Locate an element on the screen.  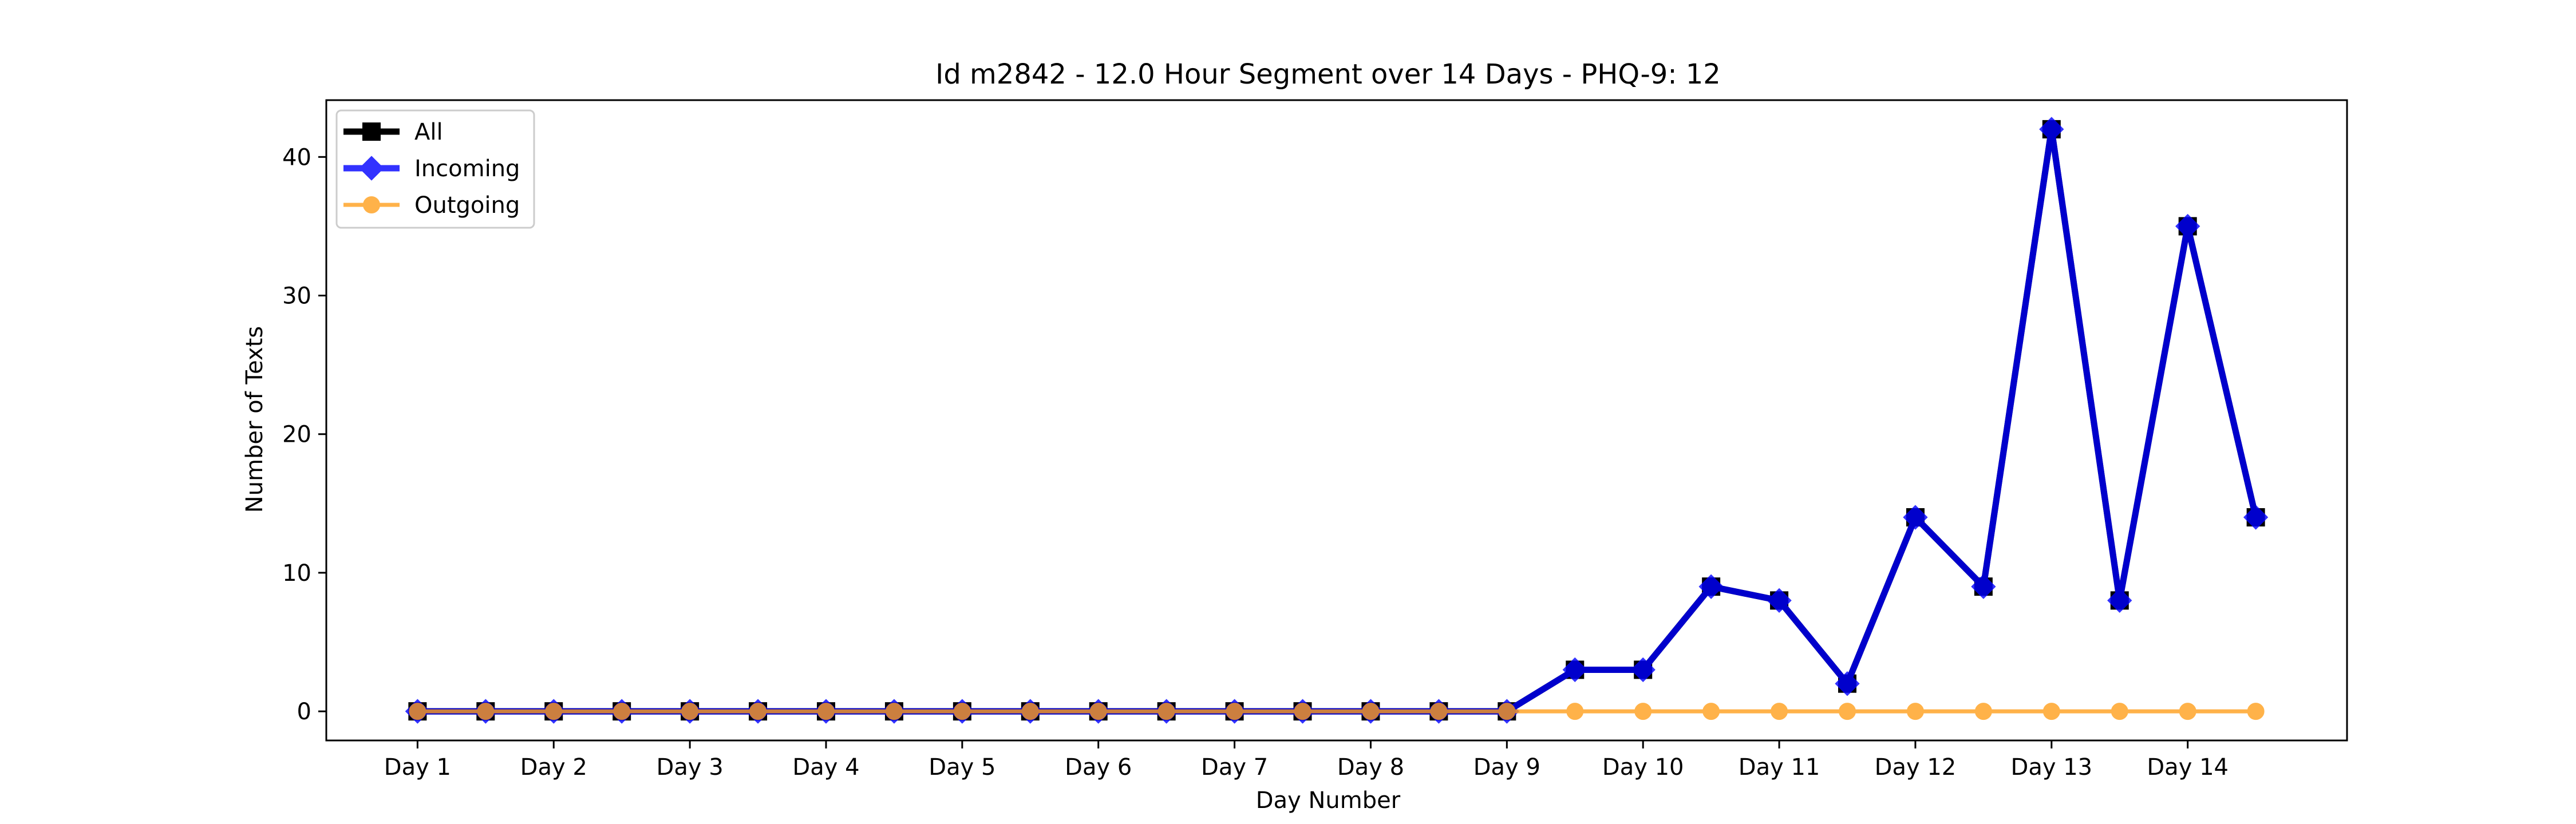
x-tick-label: Day 8 is located at coordinates (1370, 767).